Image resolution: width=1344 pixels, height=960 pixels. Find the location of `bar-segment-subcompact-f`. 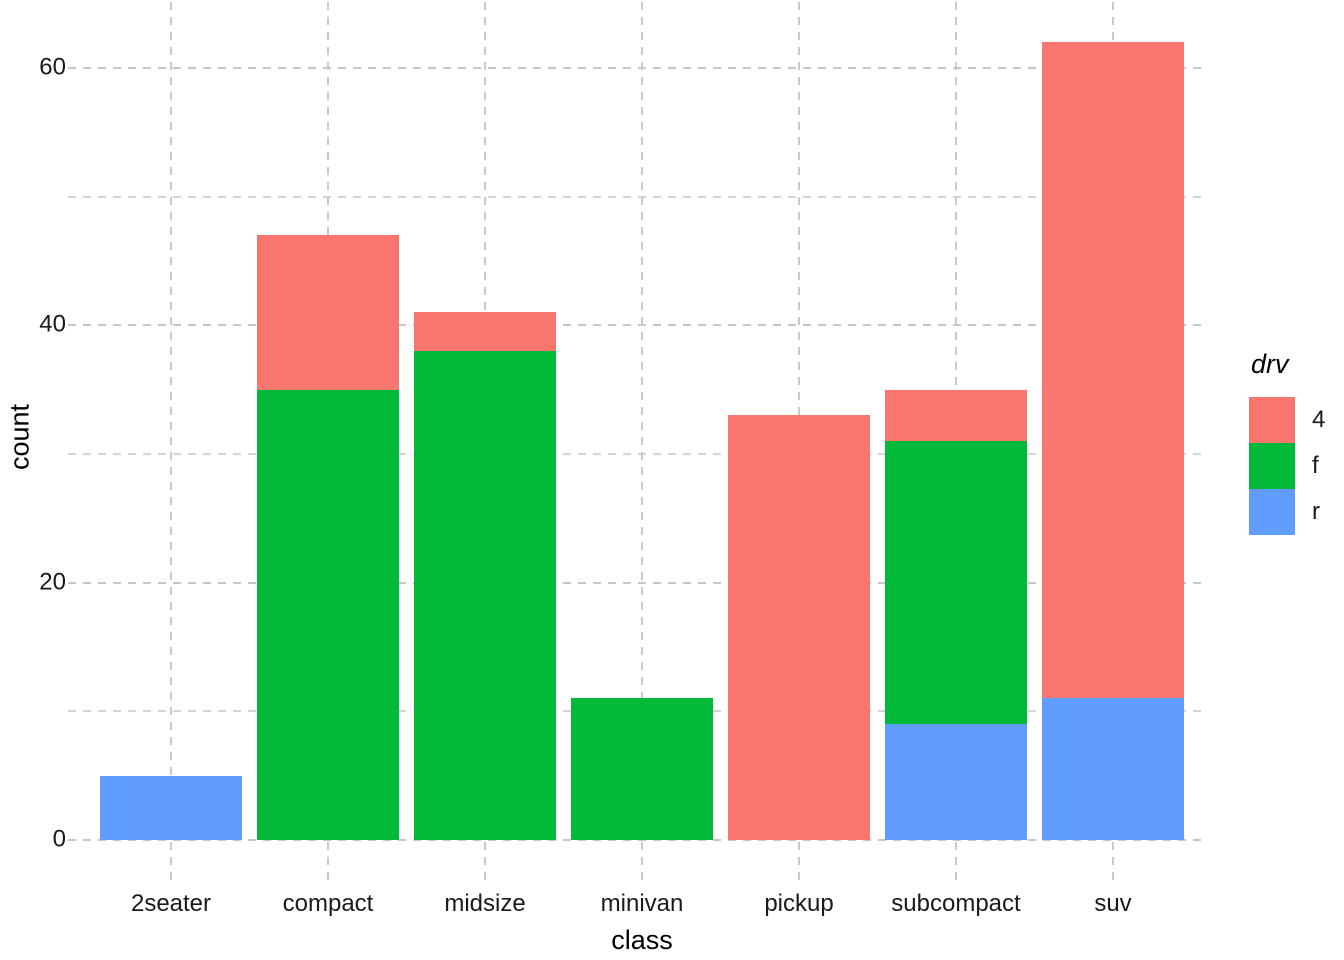

bar-segment-subcompact-f is located at coordinates (956, 583).